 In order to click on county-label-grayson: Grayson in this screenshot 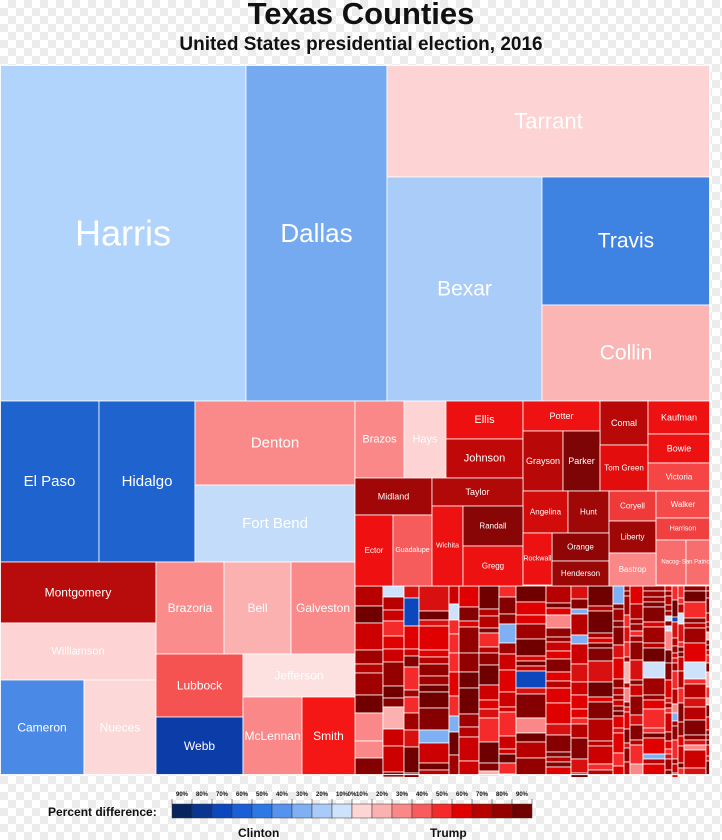, I will do `click(543, 461)`.